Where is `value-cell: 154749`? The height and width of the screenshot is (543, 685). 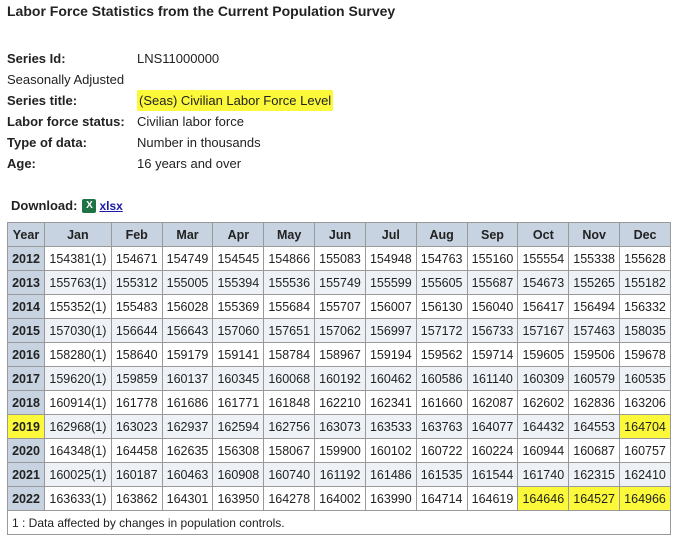 value-cell: 154749 is located at coordinates (187, 258).